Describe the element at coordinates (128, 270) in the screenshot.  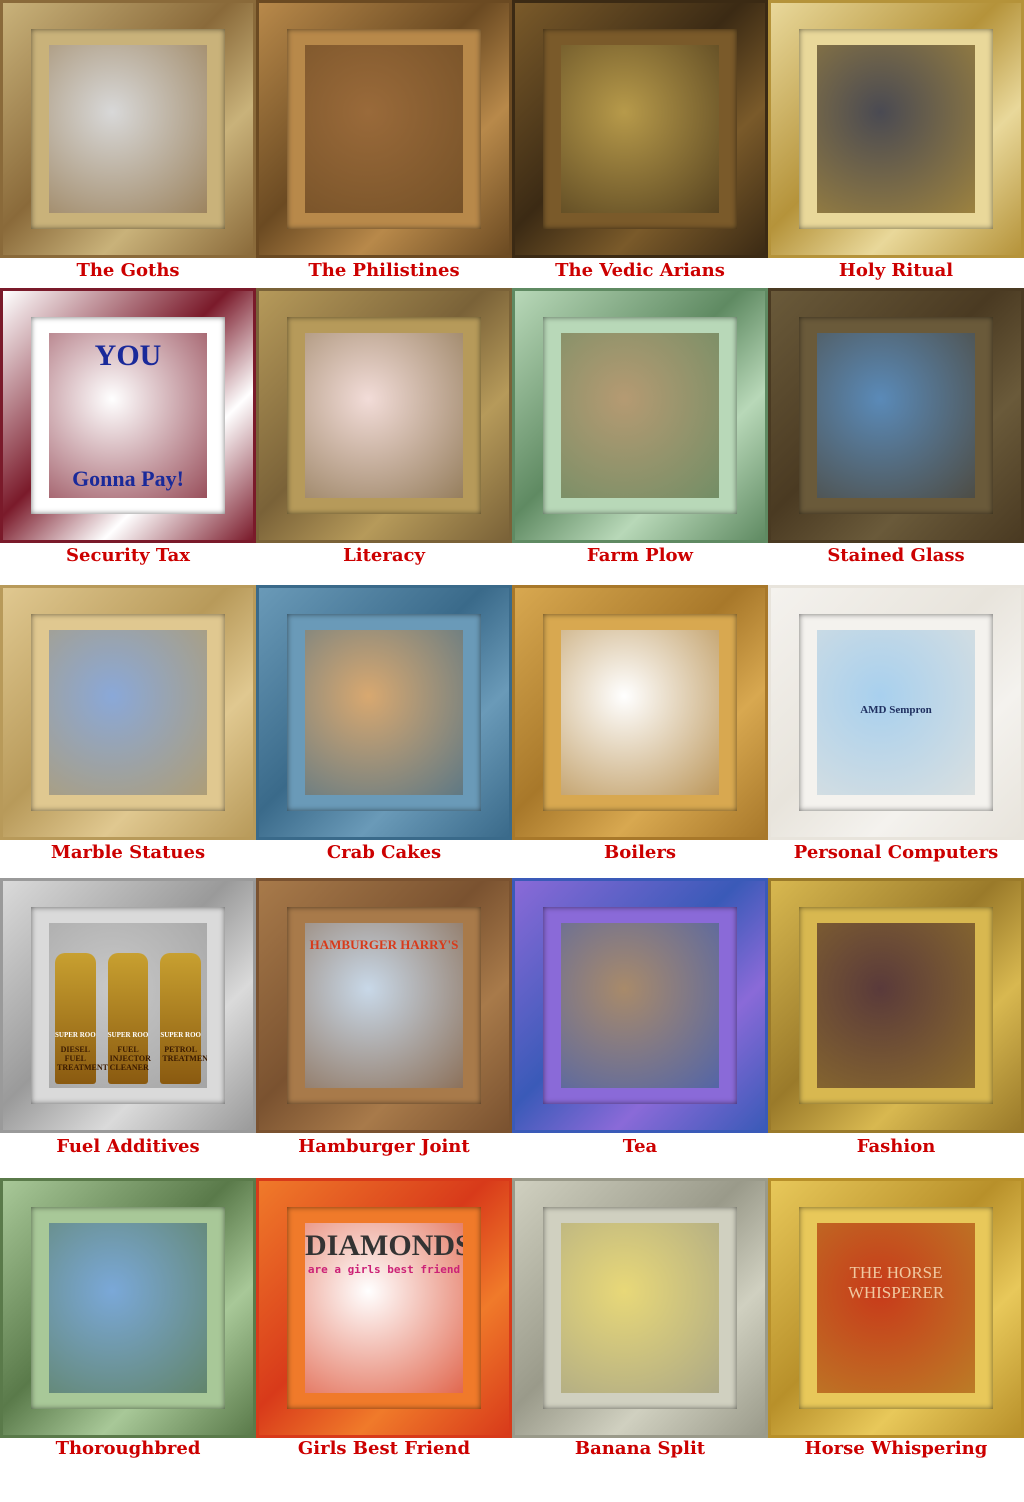
I see `tile-caption: The Goths` at that location.